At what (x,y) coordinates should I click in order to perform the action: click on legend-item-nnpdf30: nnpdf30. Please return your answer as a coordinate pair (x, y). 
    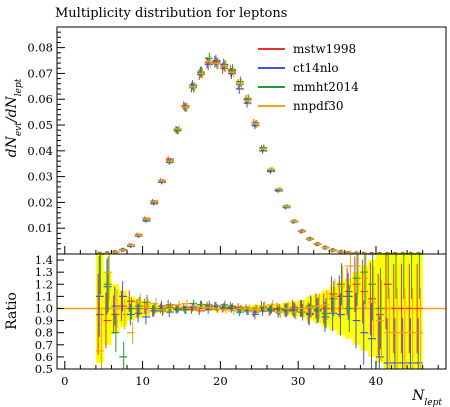
    Looking at the image, I should click on (301, 106).